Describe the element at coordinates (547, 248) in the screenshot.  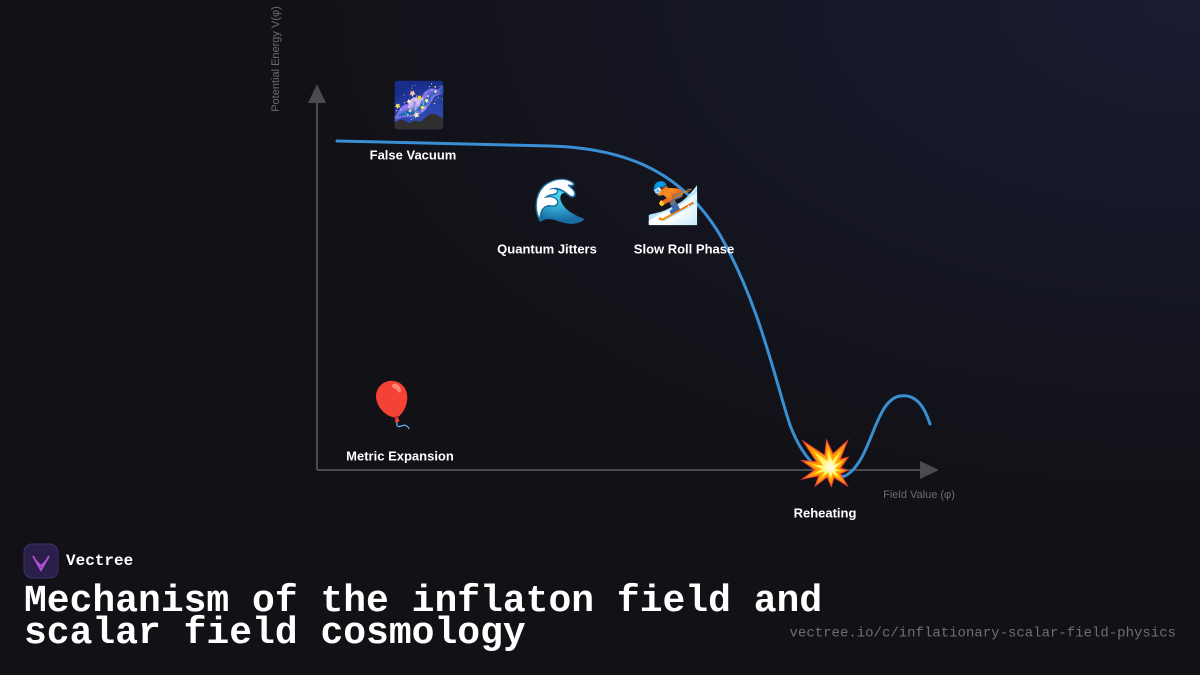
I see `node-label: Quantum Jitters` at that location.